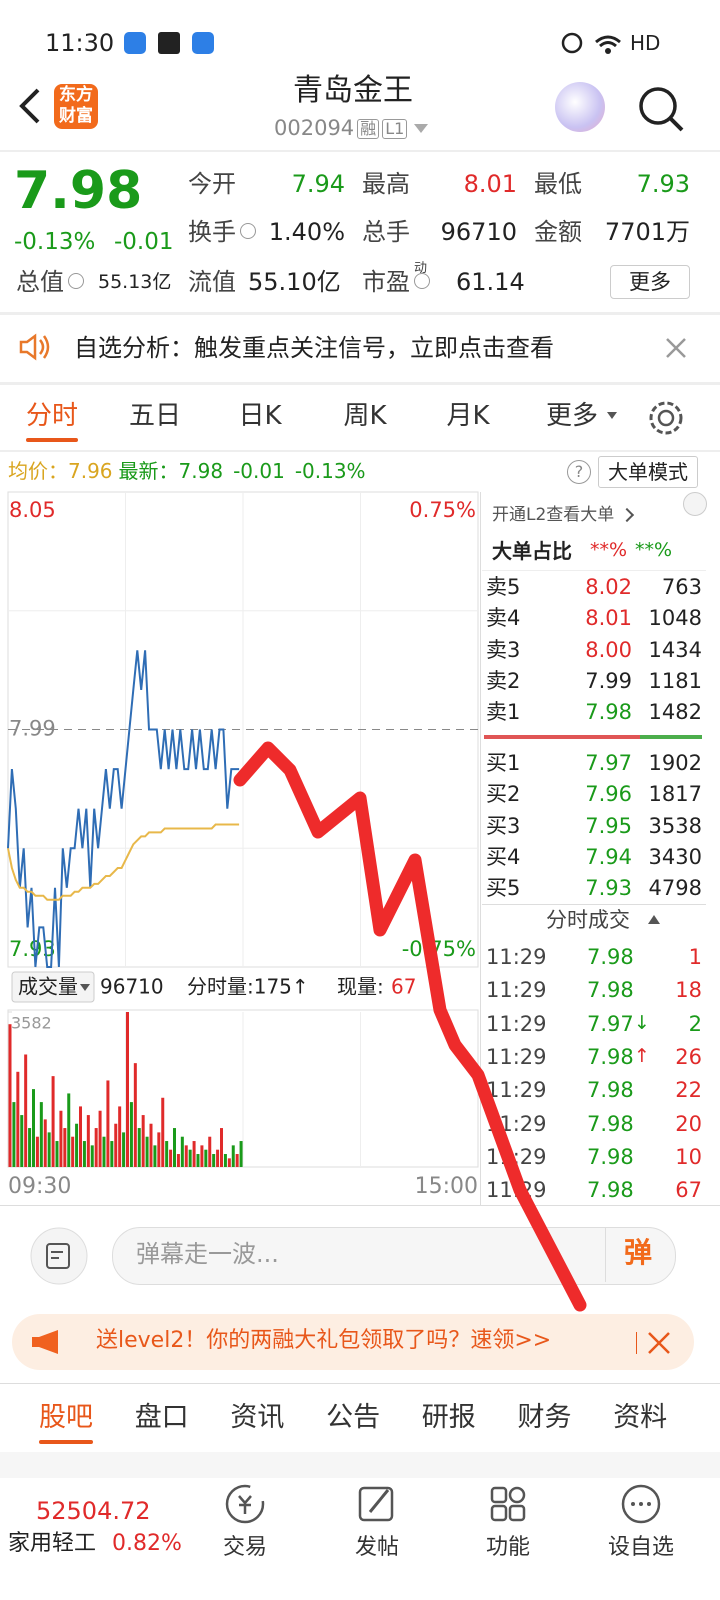 This screenshot has width=720, height=1600. I want to click on section-tab: 研报, so click(448, 1417).